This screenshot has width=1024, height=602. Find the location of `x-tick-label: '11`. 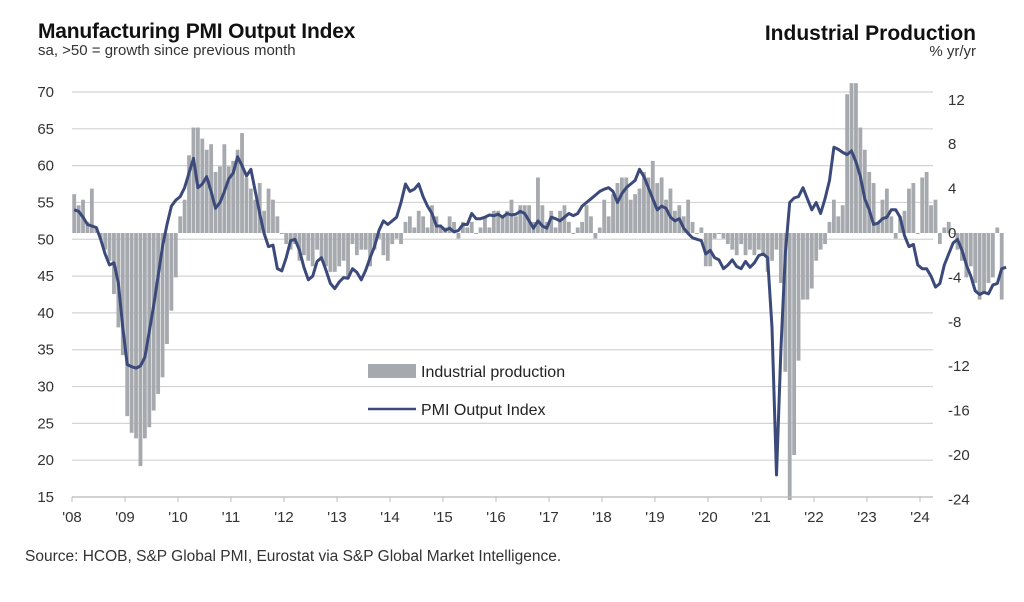

x-tick-label: '11 is located at coordinates (231, 517).